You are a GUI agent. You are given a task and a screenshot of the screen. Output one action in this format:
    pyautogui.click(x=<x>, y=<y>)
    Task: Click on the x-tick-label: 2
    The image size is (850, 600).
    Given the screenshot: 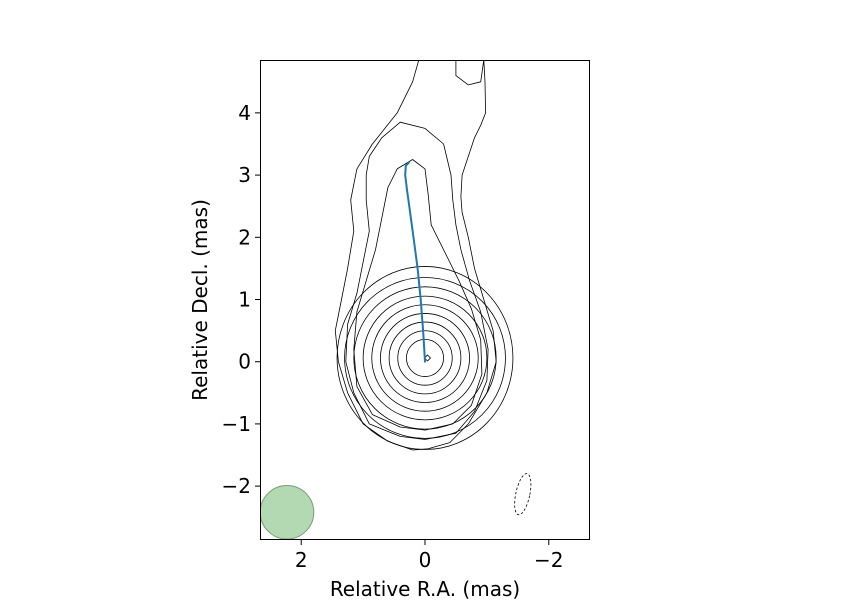 What is the action you would take?
    pyautogui.click(x=301, y=560)
    